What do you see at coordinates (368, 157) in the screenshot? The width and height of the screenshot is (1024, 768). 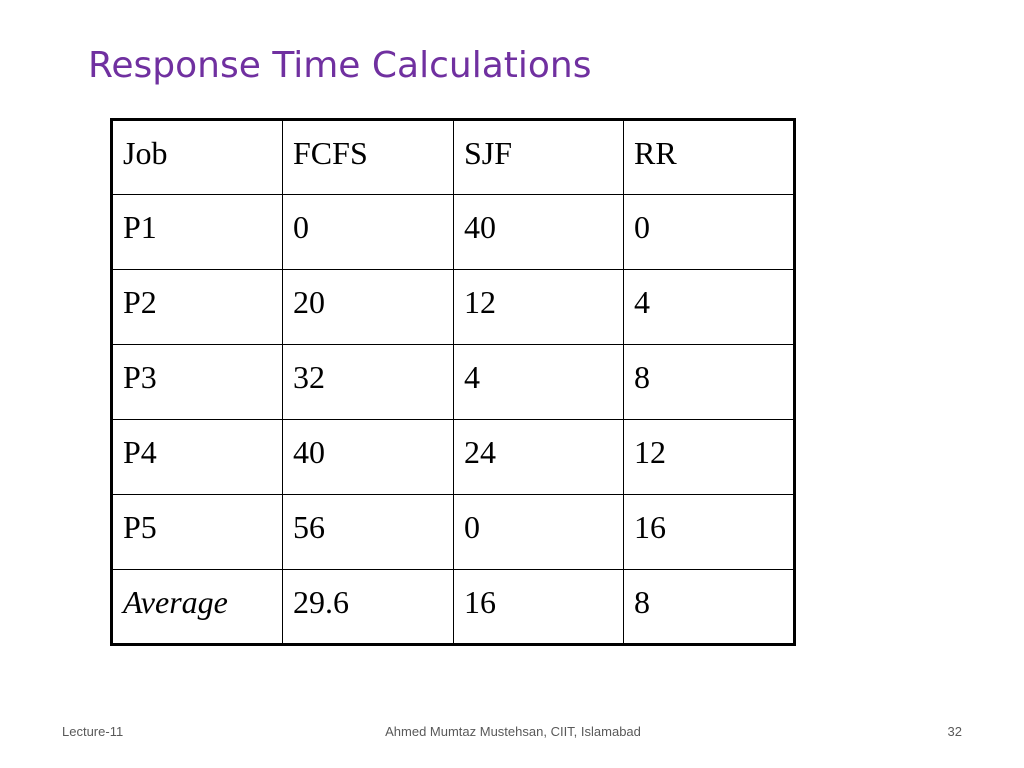 I see `header-fcfs: FCFS` at bounding box center [368, 157].